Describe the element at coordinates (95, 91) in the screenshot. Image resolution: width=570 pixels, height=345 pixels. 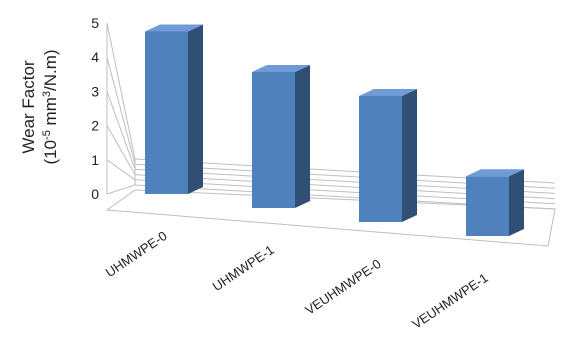
I see `y-tick-label: 3` at that location.